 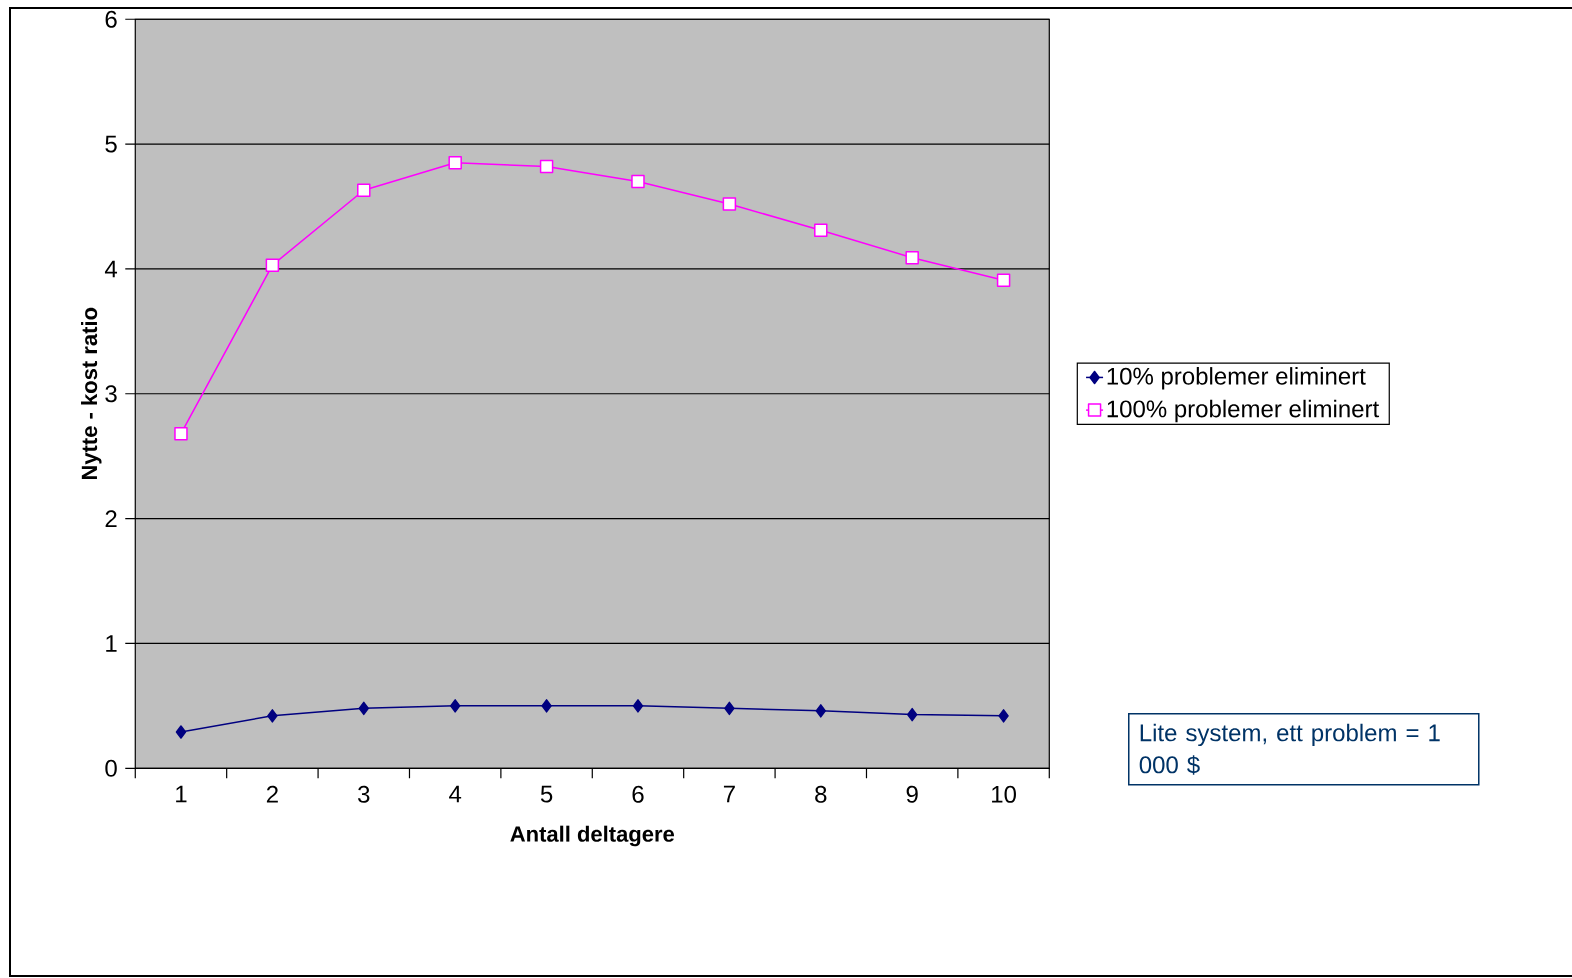 What do you see at coordinates (1243, 411) in the screenshot?
I see `legend-label: 100% problemer eliminert` at bounding box center [1243, 411].